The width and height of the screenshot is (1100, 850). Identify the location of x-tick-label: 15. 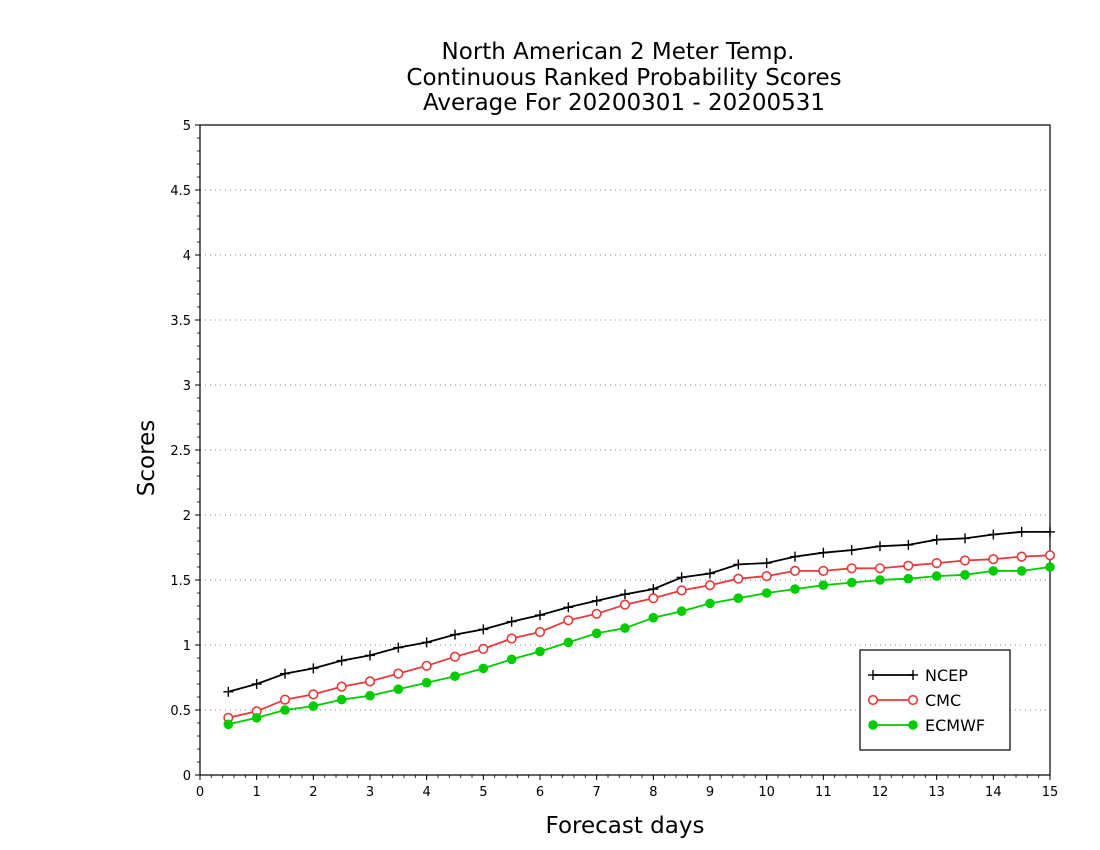
(1050, 792).